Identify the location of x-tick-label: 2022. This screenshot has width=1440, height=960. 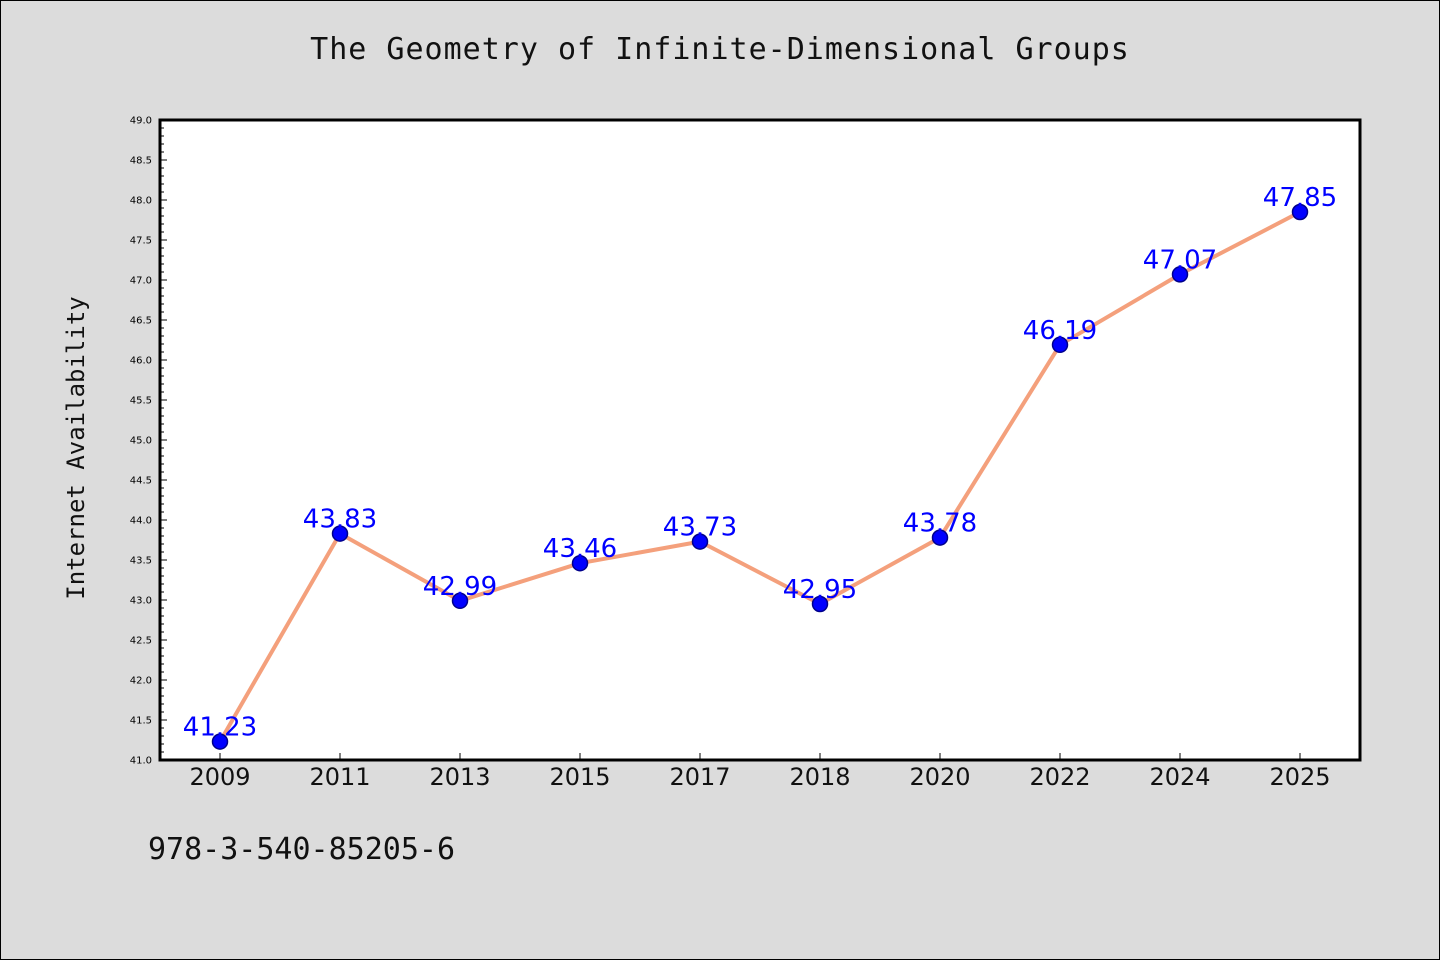
(1059, 777).